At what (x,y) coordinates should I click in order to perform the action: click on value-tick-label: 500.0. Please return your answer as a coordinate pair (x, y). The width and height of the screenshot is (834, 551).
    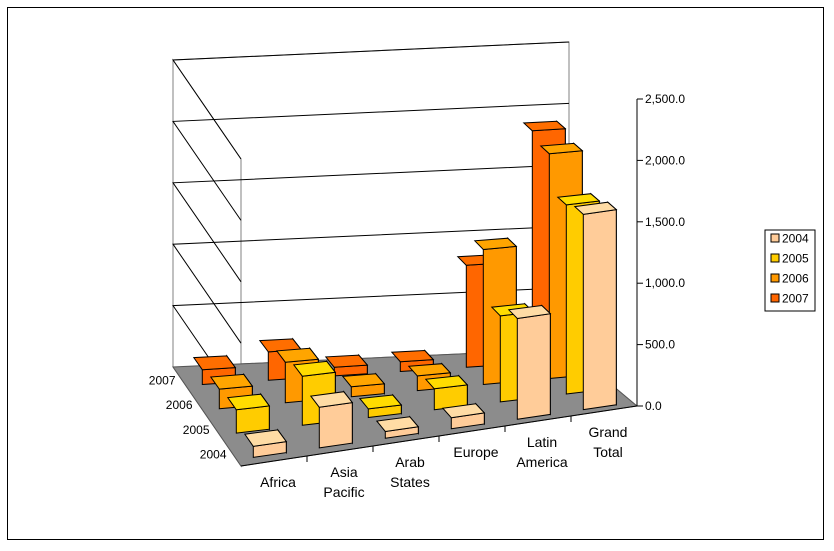
    Looking at the image, I should click on (660, 345).